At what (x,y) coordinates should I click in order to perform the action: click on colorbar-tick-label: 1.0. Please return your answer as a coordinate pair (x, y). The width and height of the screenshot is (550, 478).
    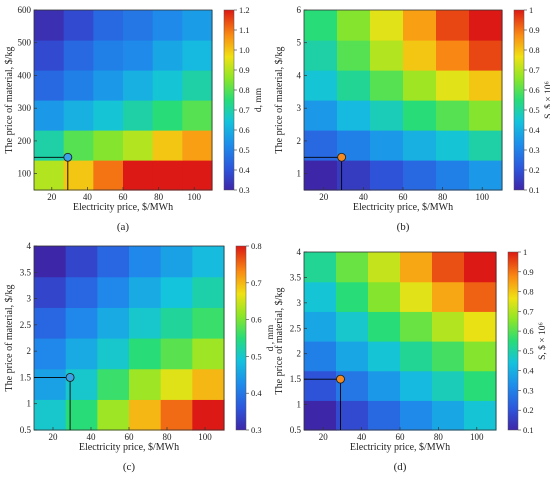
    Looking at the image, I should click on (244, 50).